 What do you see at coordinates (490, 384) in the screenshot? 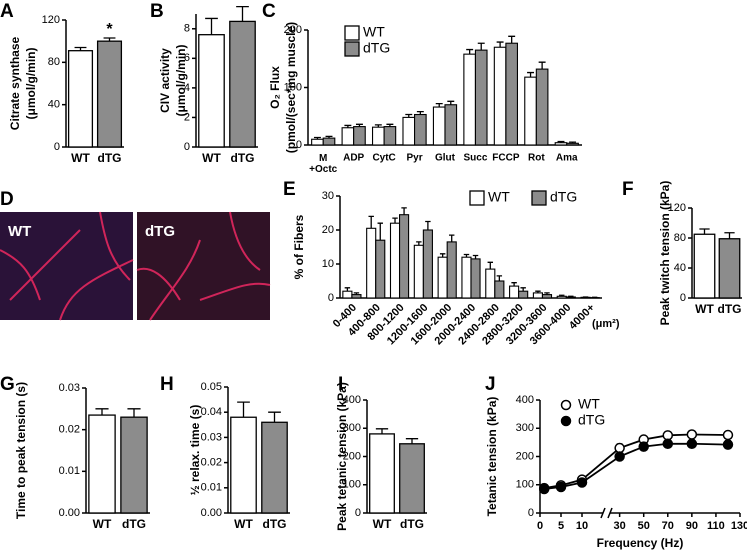
I see `panel-label: J` at bounding box center [490, 384].